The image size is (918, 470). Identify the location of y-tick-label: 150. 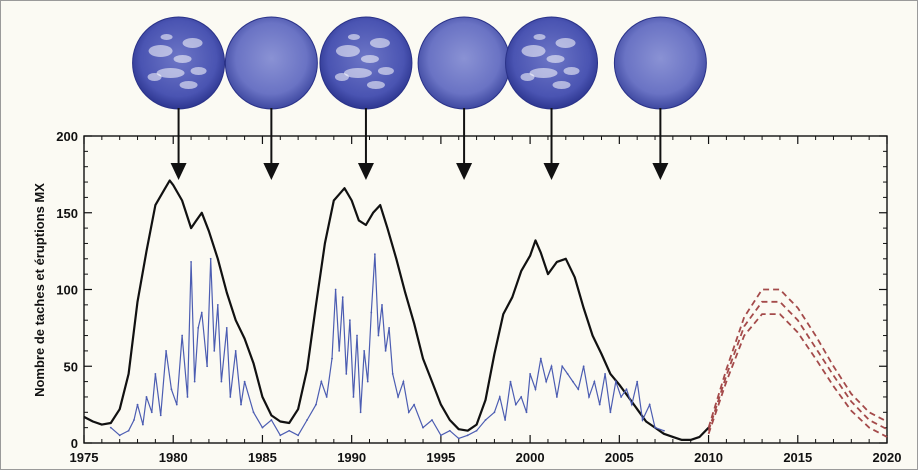
(67, 213).